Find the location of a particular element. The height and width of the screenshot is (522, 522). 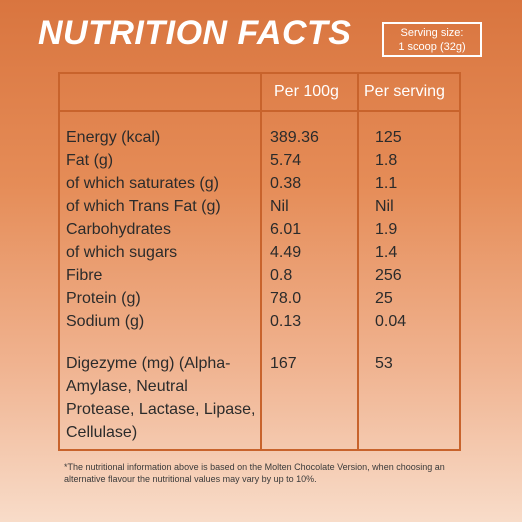

nutrient-label: Energy (kcal) is located at coordinates (113, 137).